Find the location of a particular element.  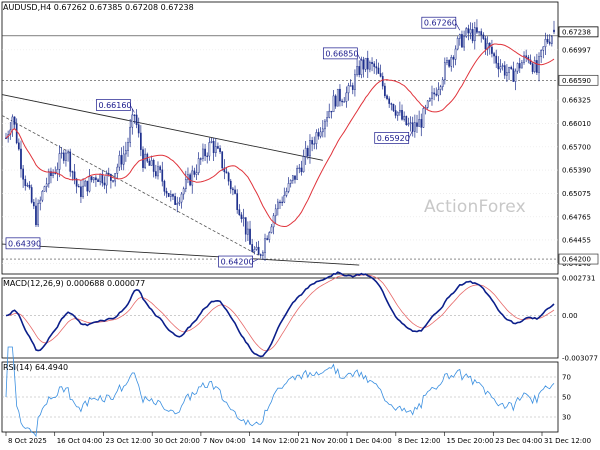

level-tag is located at coordinates (578, 259).